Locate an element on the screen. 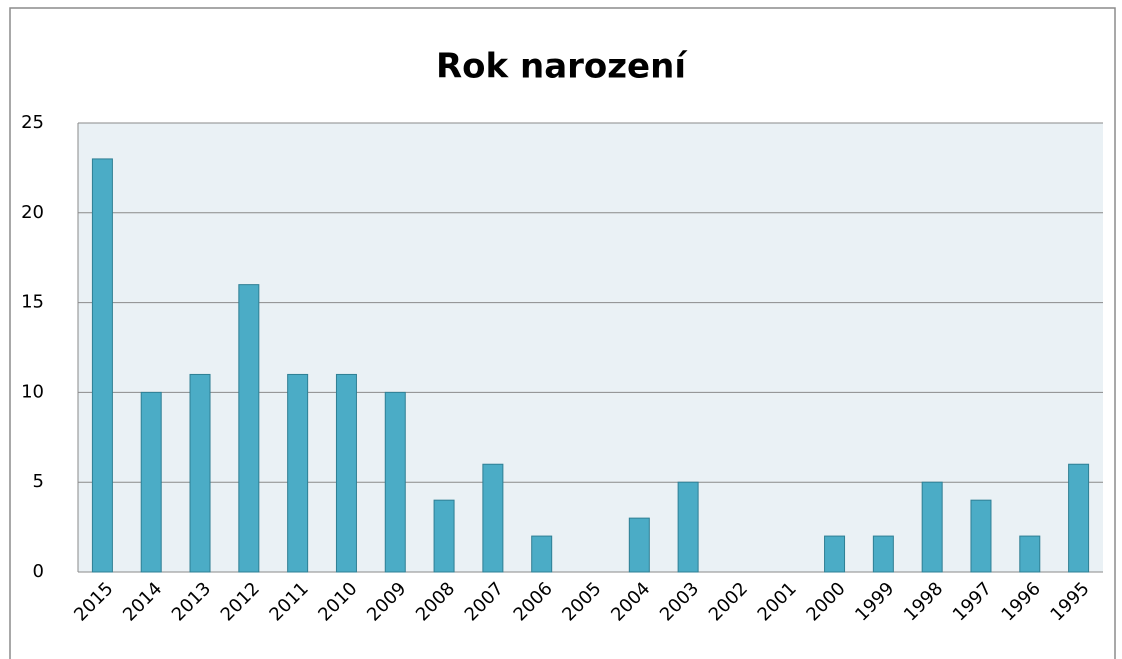 The height and width of the screenshot is (659, 1122). y-tick-label: 10 is located at coordinates (32, 391).